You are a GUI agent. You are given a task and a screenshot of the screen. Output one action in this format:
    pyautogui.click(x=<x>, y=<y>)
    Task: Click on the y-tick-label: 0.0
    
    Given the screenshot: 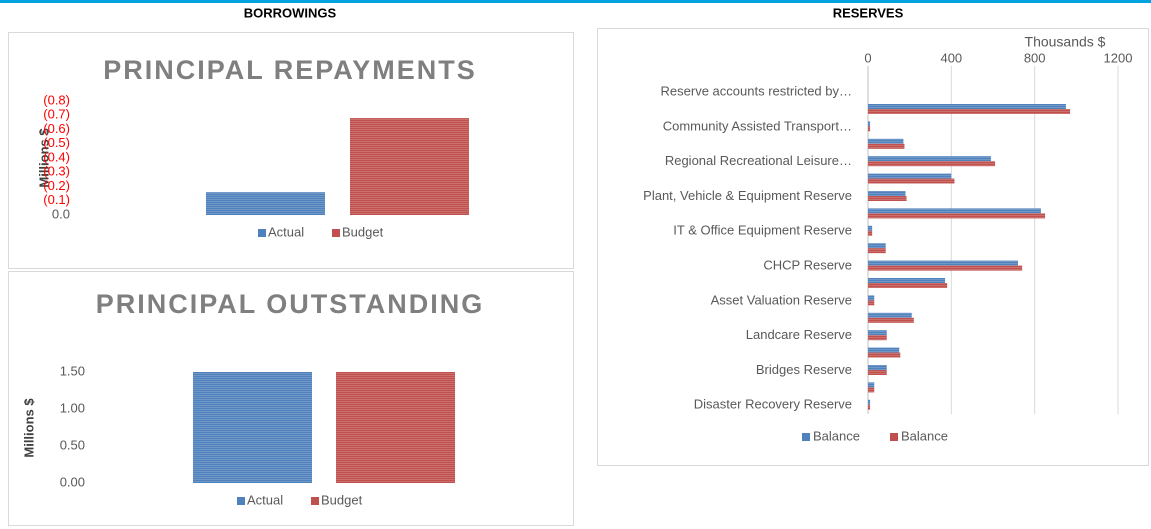 What is the action you would take?
    pyautogui.click(x=61, y=213)
    